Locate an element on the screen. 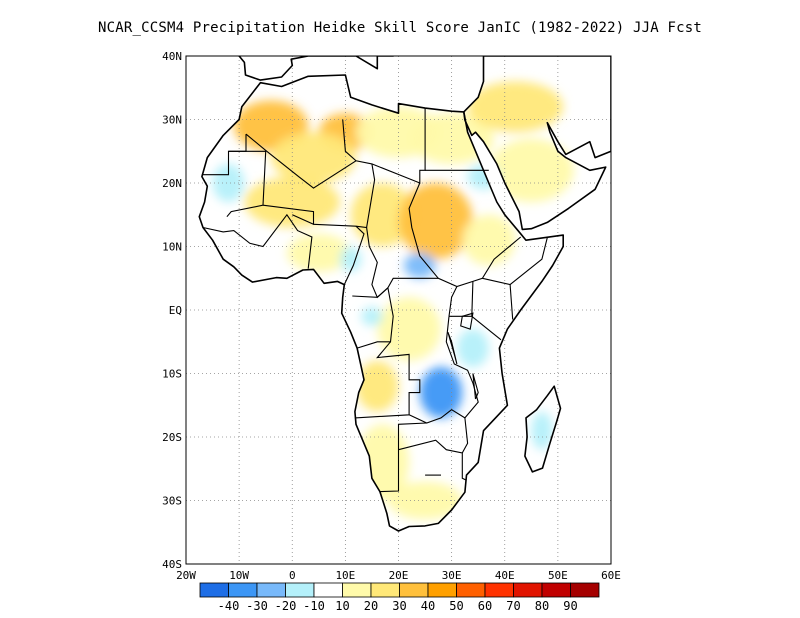 The image size is (800, 618). colorbar-label: -30 is located at coordinates (257, 606).